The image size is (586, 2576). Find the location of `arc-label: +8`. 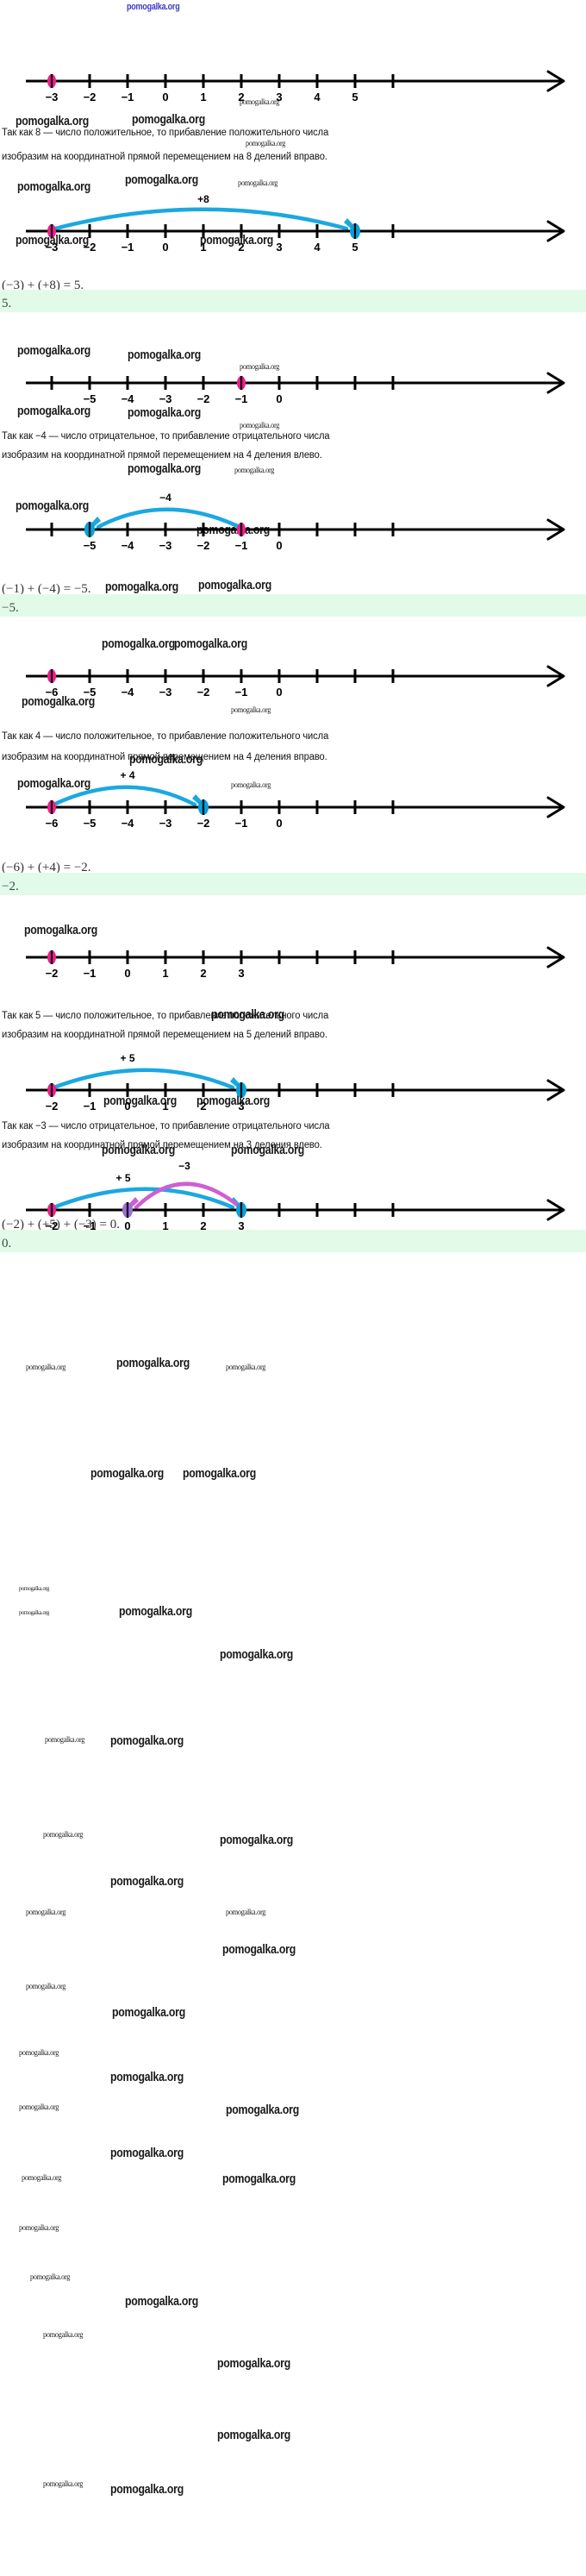

arc-label: +8 is located at coordinates (203, 199).